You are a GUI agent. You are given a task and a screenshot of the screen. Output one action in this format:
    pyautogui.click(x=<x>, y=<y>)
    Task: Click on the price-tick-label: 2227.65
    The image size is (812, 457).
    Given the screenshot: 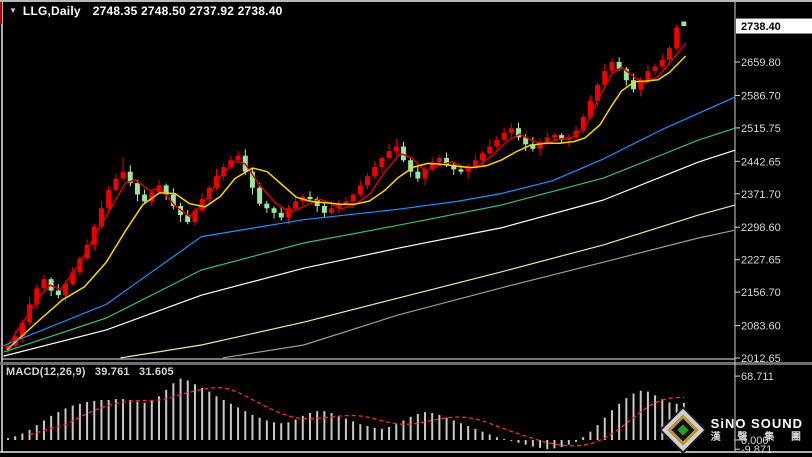 What is the action you would take?
    pyautogui.click(x=761, y=261)
    